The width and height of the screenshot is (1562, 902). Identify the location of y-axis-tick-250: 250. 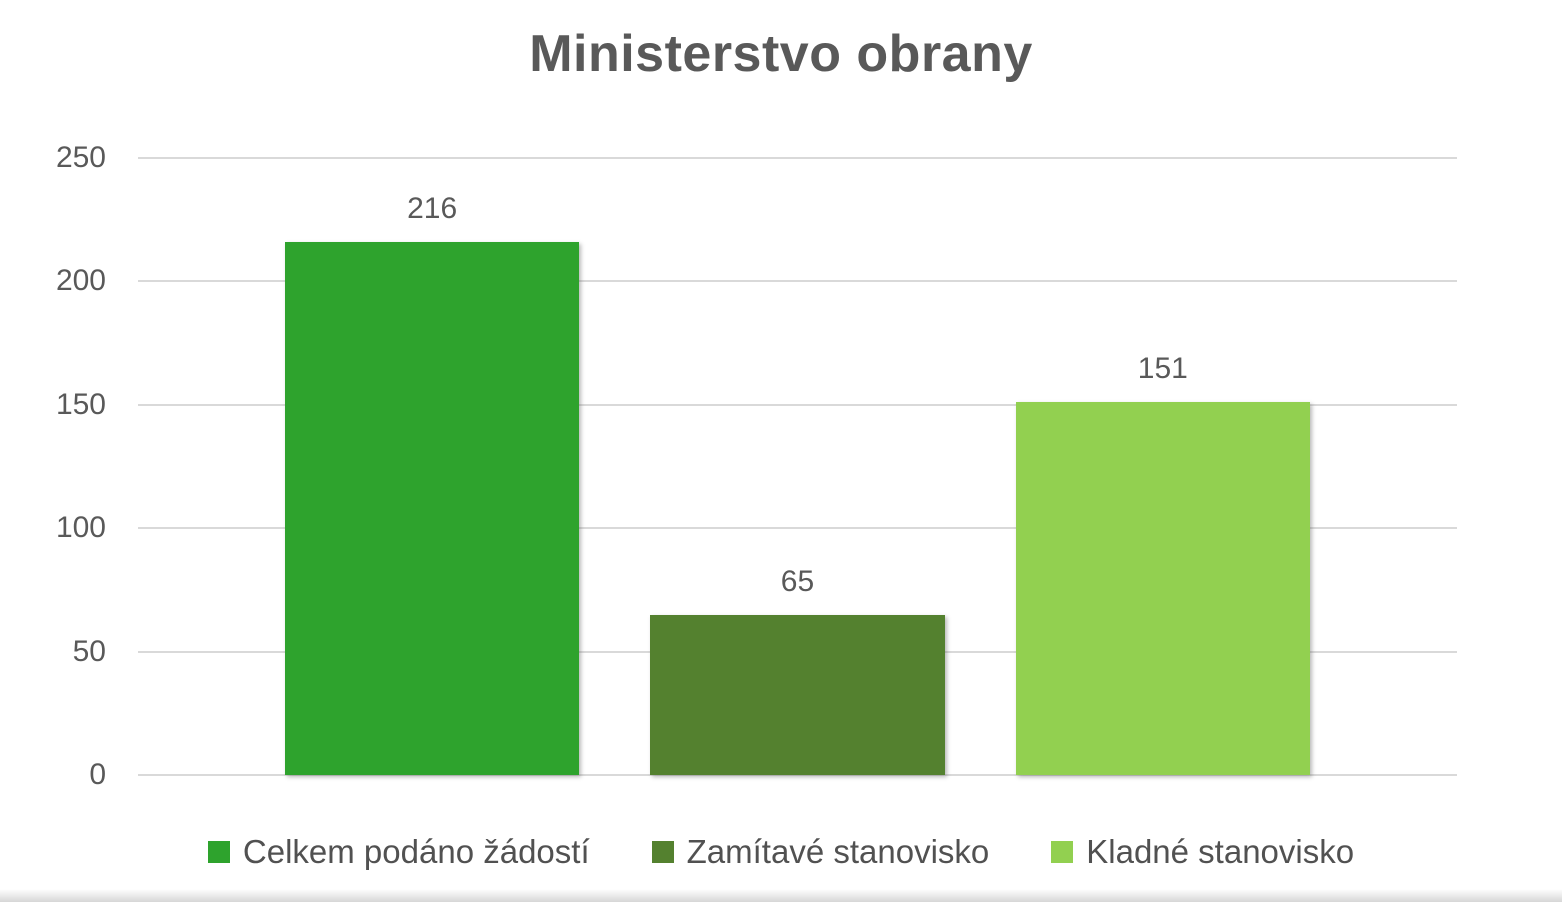
(80, 157).